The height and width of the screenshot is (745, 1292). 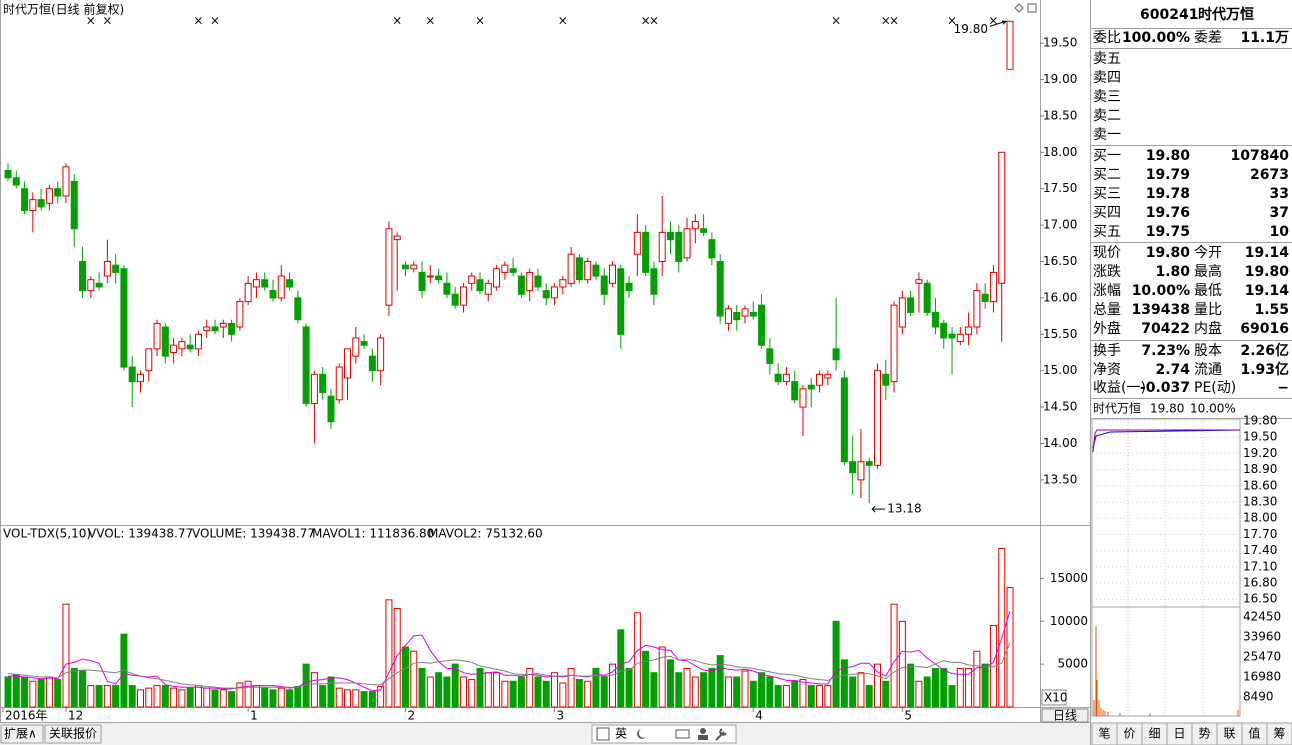 I want to click on tab-label: 势, so click(x=1204, y=734).